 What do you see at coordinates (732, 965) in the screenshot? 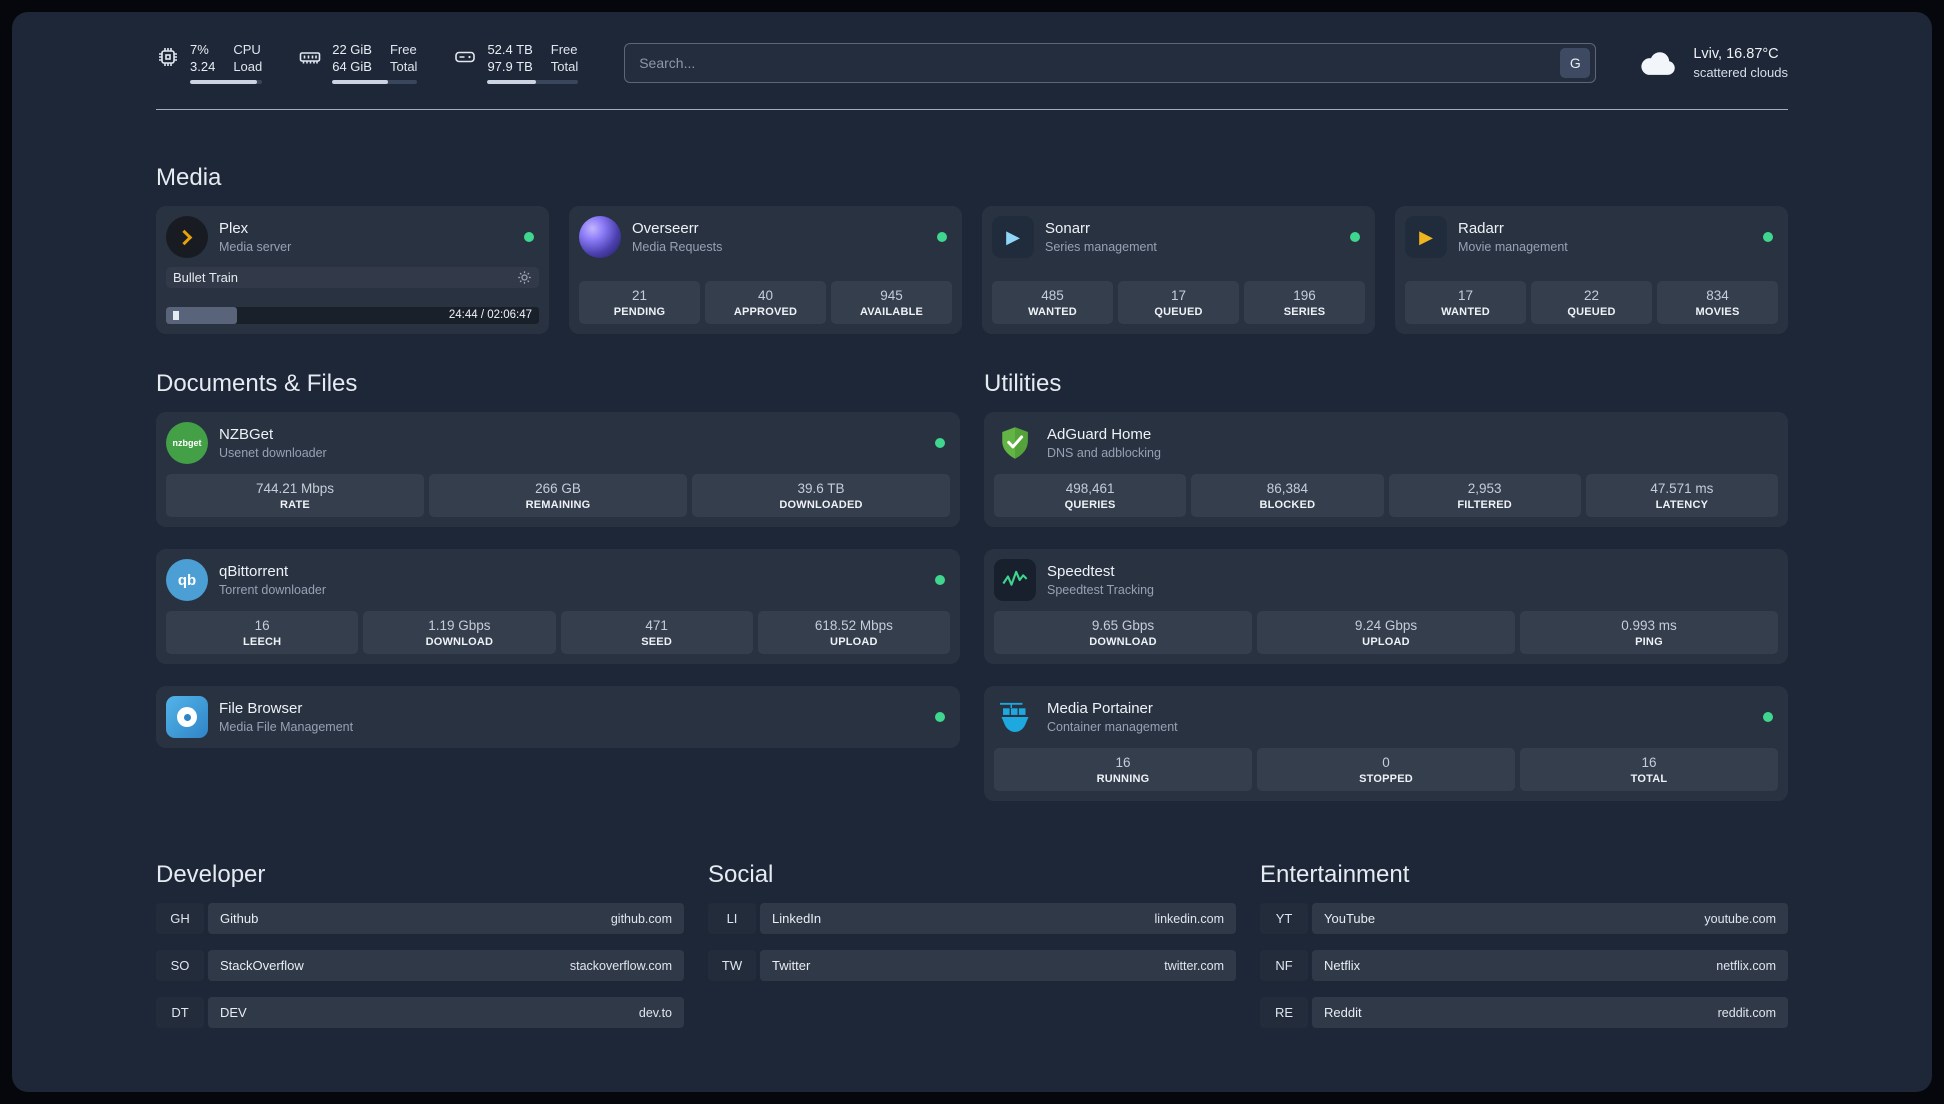
I see `bookmark-abbr: TW` at bounding box center [732, 965].